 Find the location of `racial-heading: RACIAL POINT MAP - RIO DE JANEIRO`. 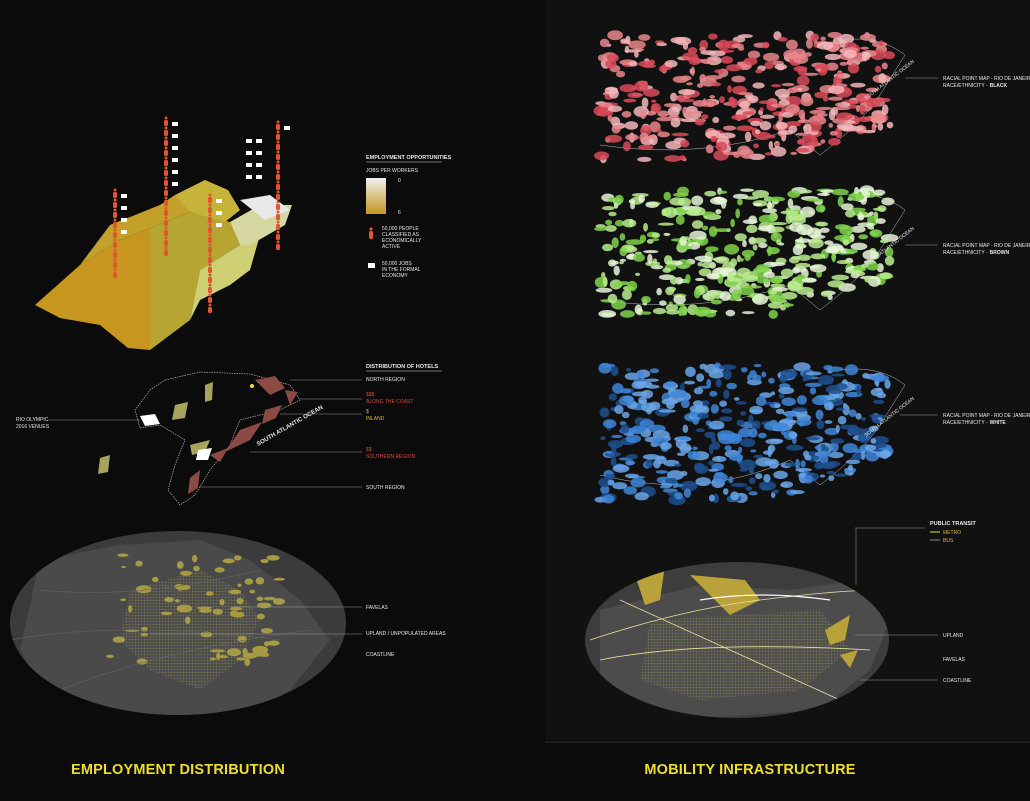

racial-heading: RACIAL POINT MAP - RIO DE JANEIRO is located at coordinates (986, 246).